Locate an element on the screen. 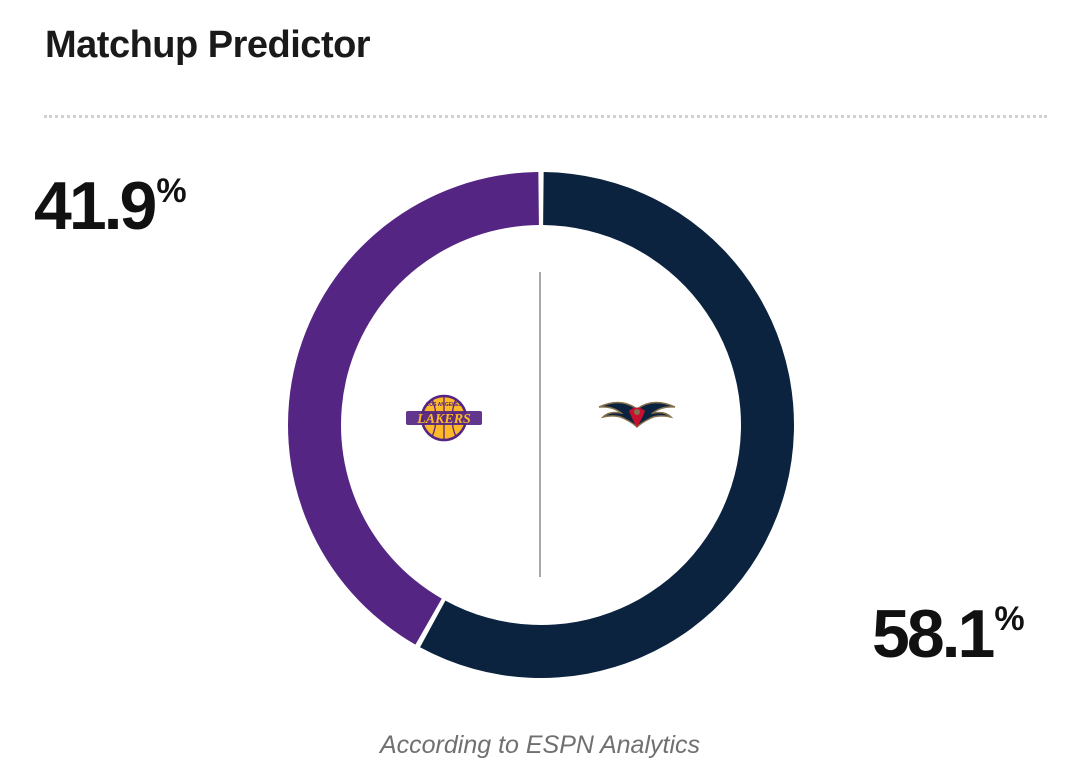 The height and width of the screenshot is (779, 1080). away-percent-sign: % is located at coordinates (171, 191).